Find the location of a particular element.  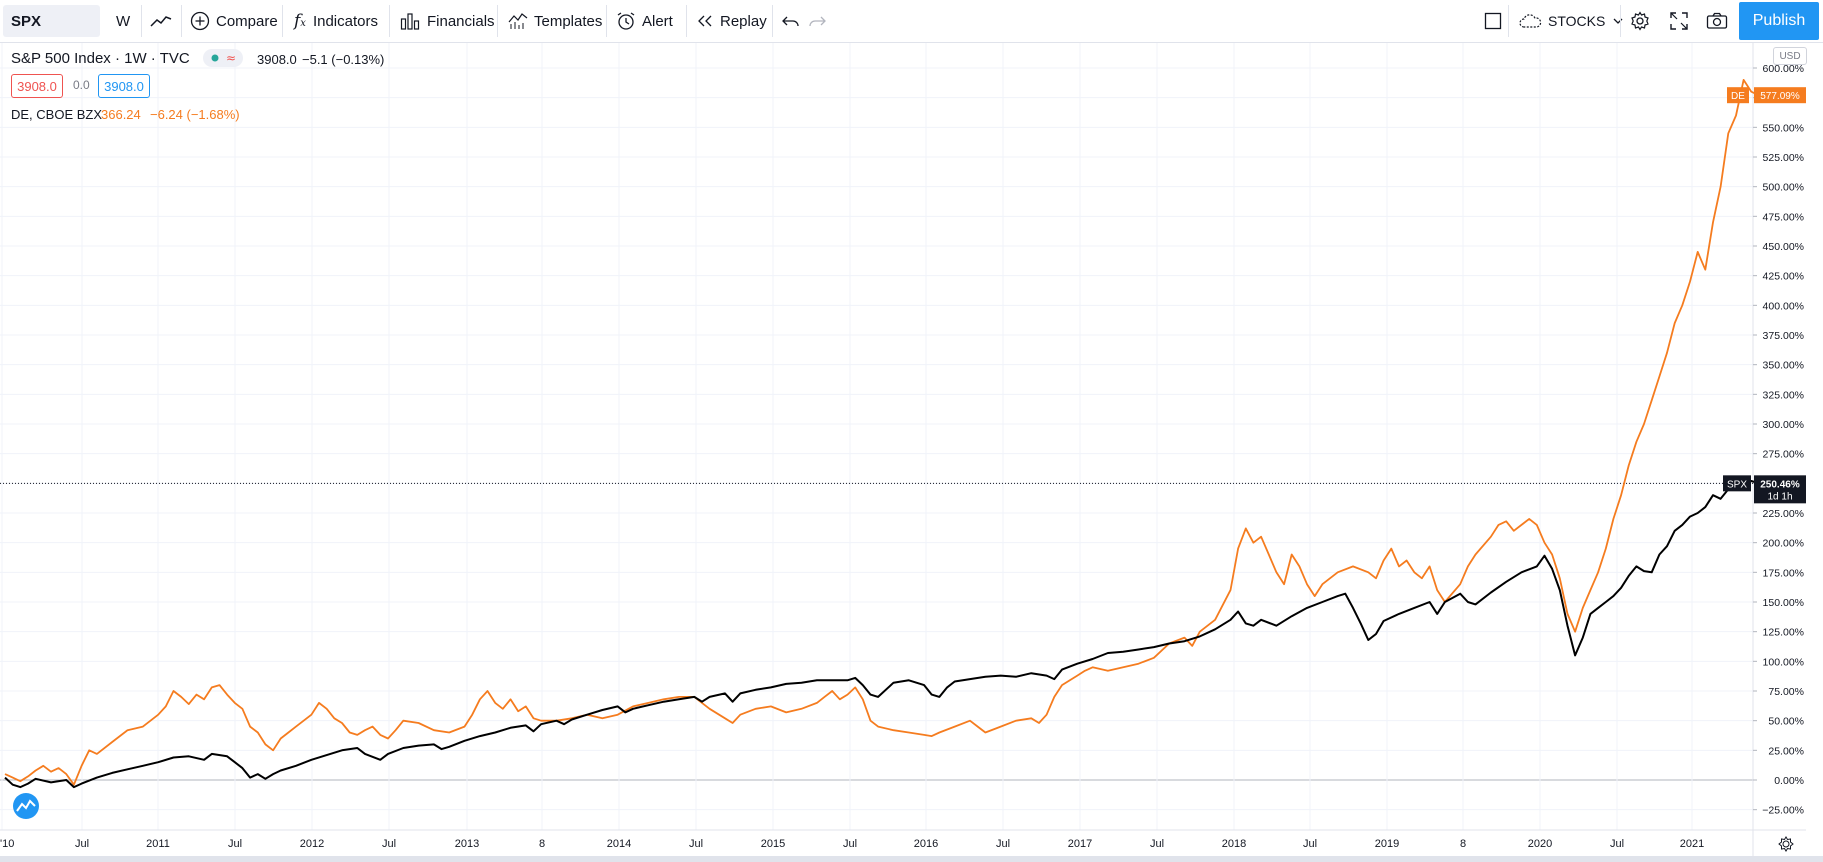

bid-price-box: 3908.0 is located at coordinates (37, 86).